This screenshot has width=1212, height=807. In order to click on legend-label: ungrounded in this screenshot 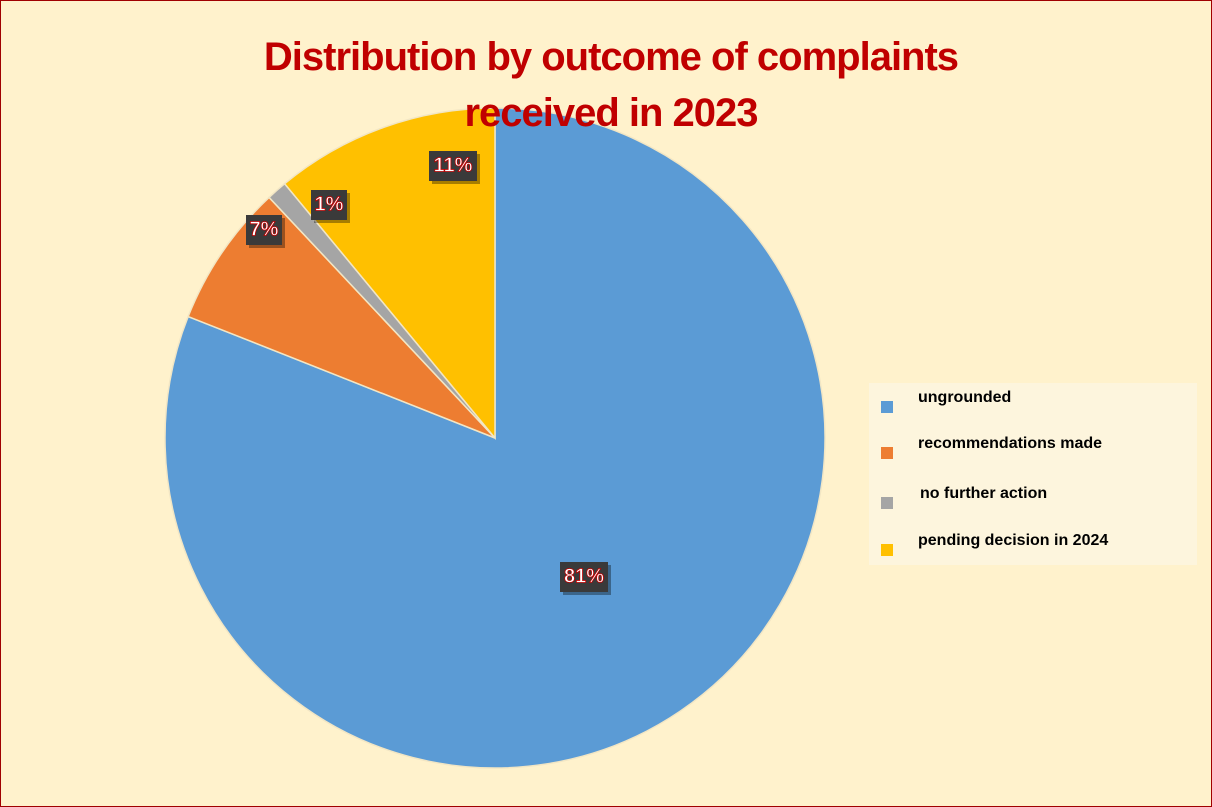, I will do `click(964, 397)`.